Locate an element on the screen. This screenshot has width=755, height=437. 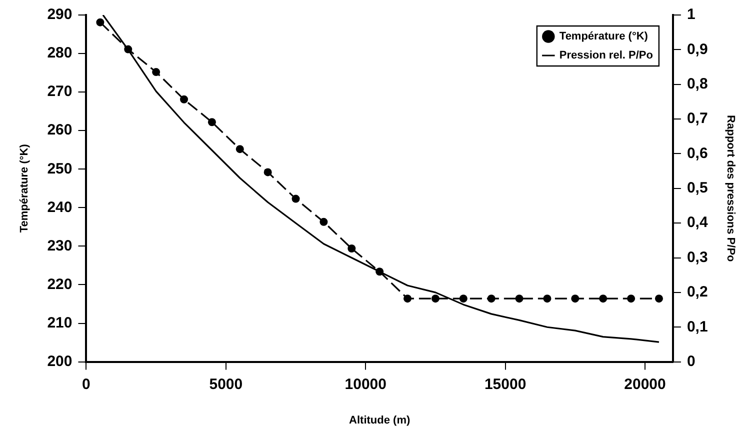
y2-tick-label: 1 is located at coordinates (691, 15).